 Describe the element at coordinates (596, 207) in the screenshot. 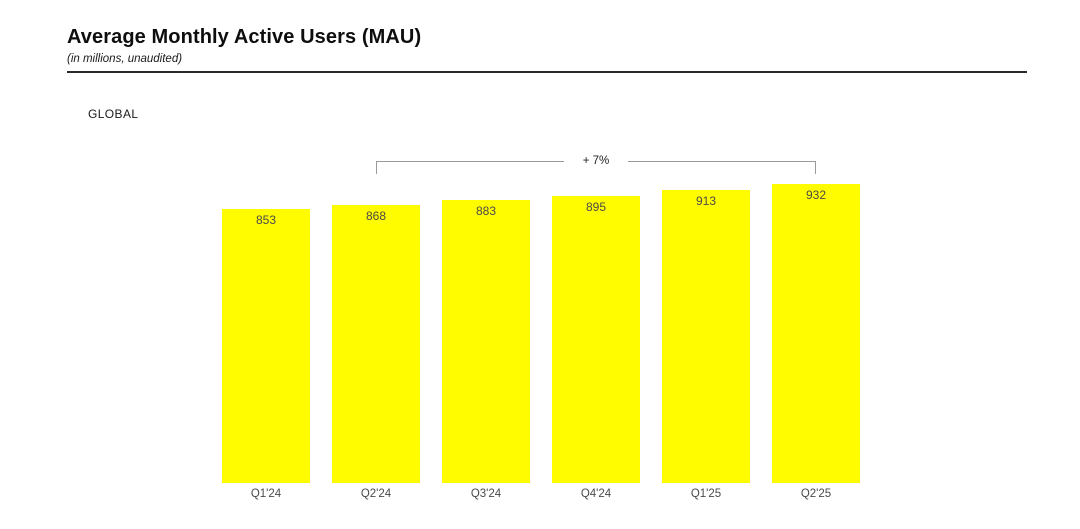

I see `bar-value-label: 895` at that location.